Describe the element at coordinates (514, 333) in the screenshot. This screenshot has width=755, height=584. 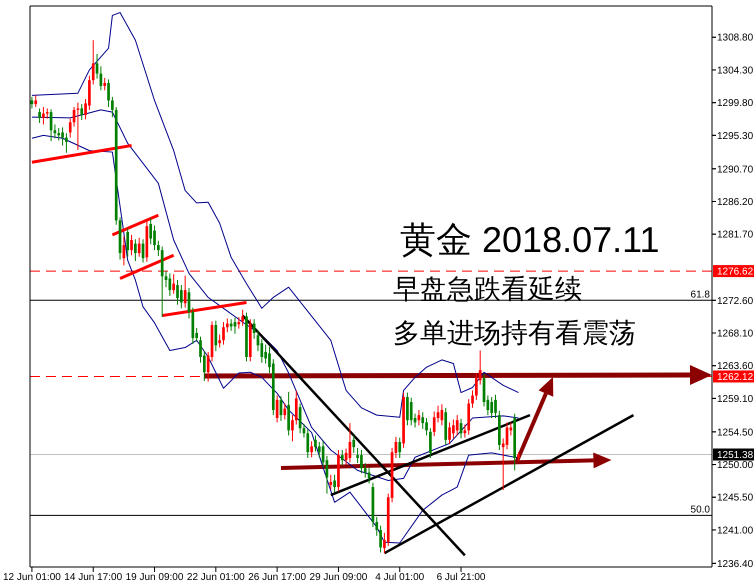
I see `annotation: 多单进场持有看震荡` at that location.